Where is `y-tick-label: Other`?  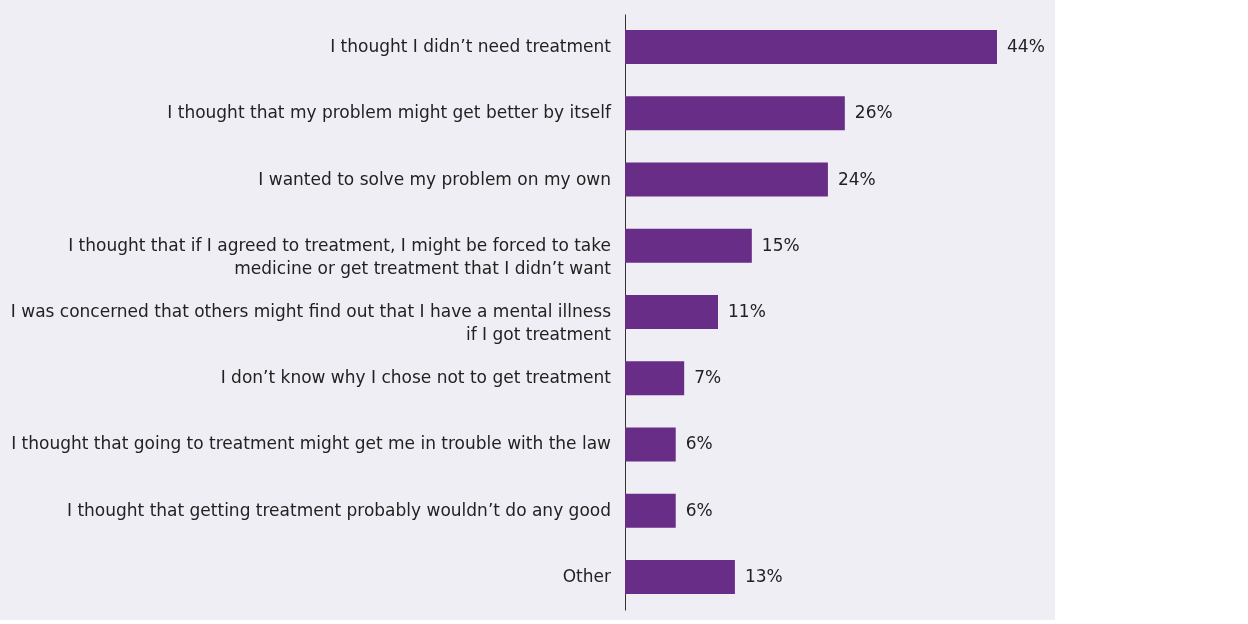
y-tick-label: Other is located at coordinates (586, 575).